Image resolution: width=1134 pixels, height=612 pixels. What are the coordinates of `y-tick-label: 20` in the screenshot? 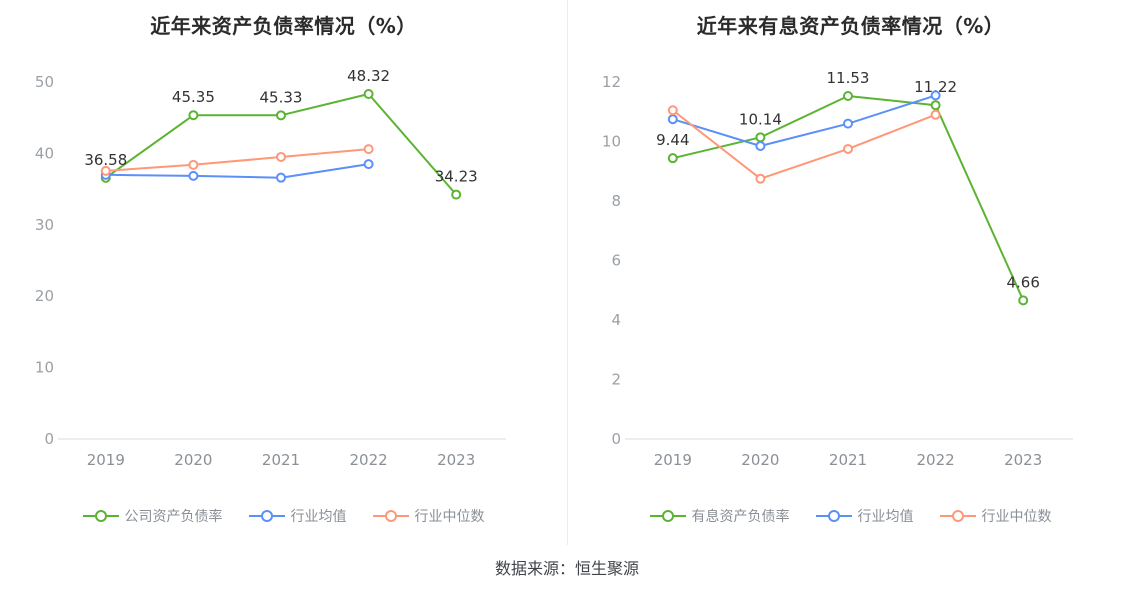 It's located at (44, 296).